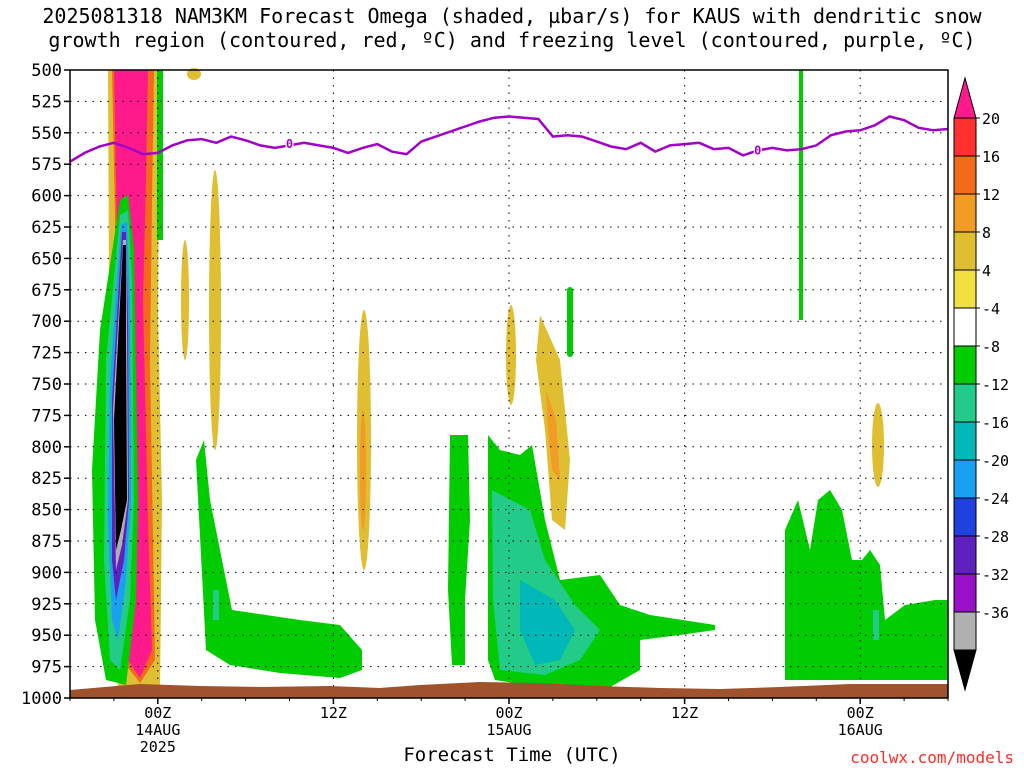  What do you see at coordinates (46, 102) in the screenshot?
I see `y-tick-label: 525` at bounding box center [46, 102].